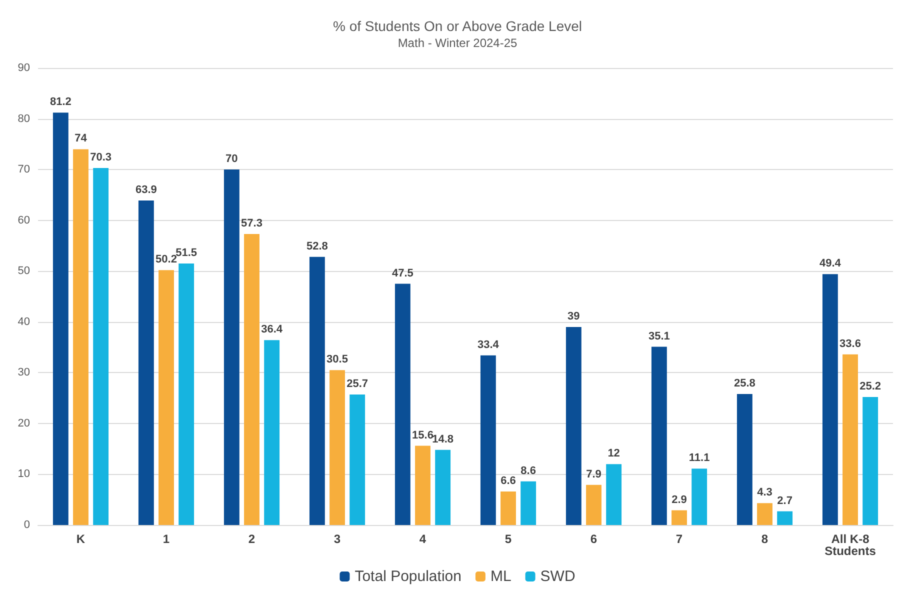 The image size is (915, 603). Describe the element at coordinates (594, 539) in the screenshot. I see `x-tick-label: 6` at that location.